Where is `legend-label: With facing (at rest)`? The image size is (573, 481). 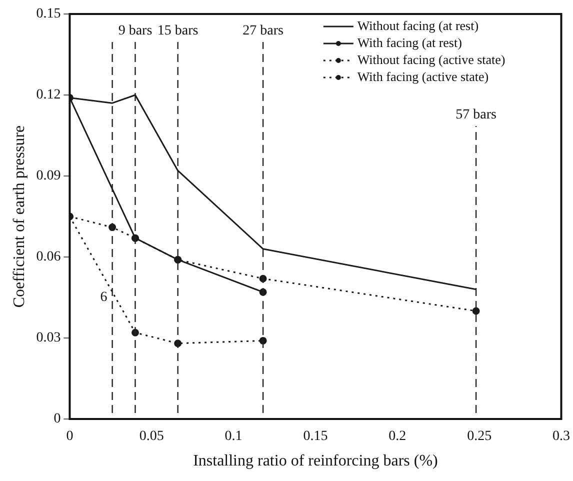
legend-label: With facing (at rest) is located at coordinates (409, 42).